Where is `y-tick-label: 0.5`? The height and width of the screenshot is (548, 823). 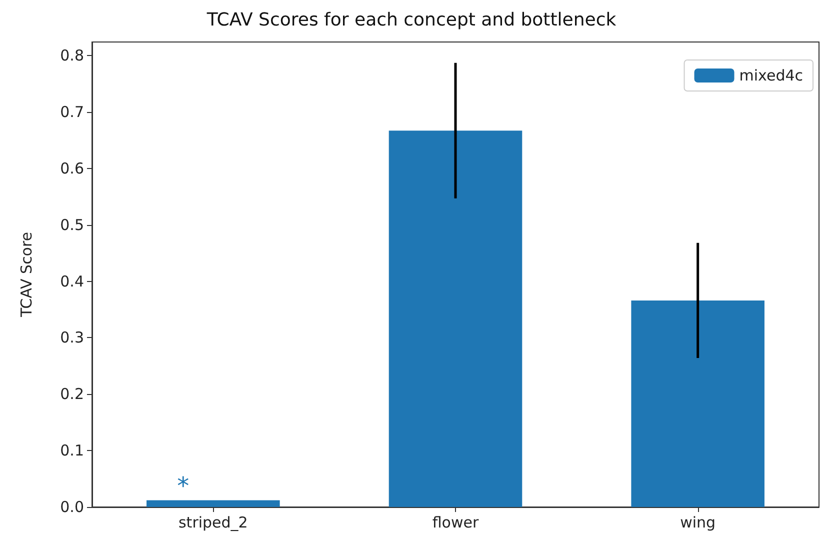 y-tick-label: 0.5 is located at coordinates (72, 225).